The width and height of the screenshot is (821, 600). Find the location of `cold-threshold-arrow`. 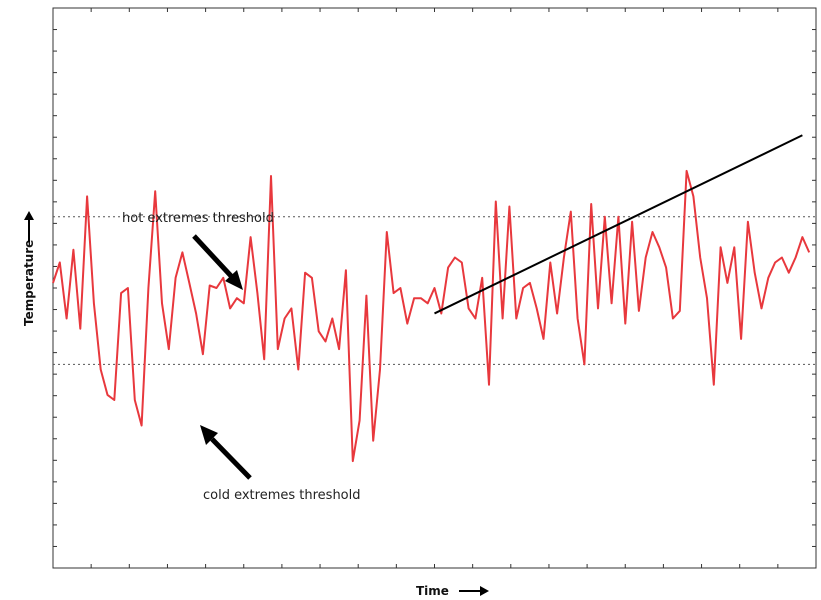

cold-threshold-arrow is located at coordinates (226, 452).